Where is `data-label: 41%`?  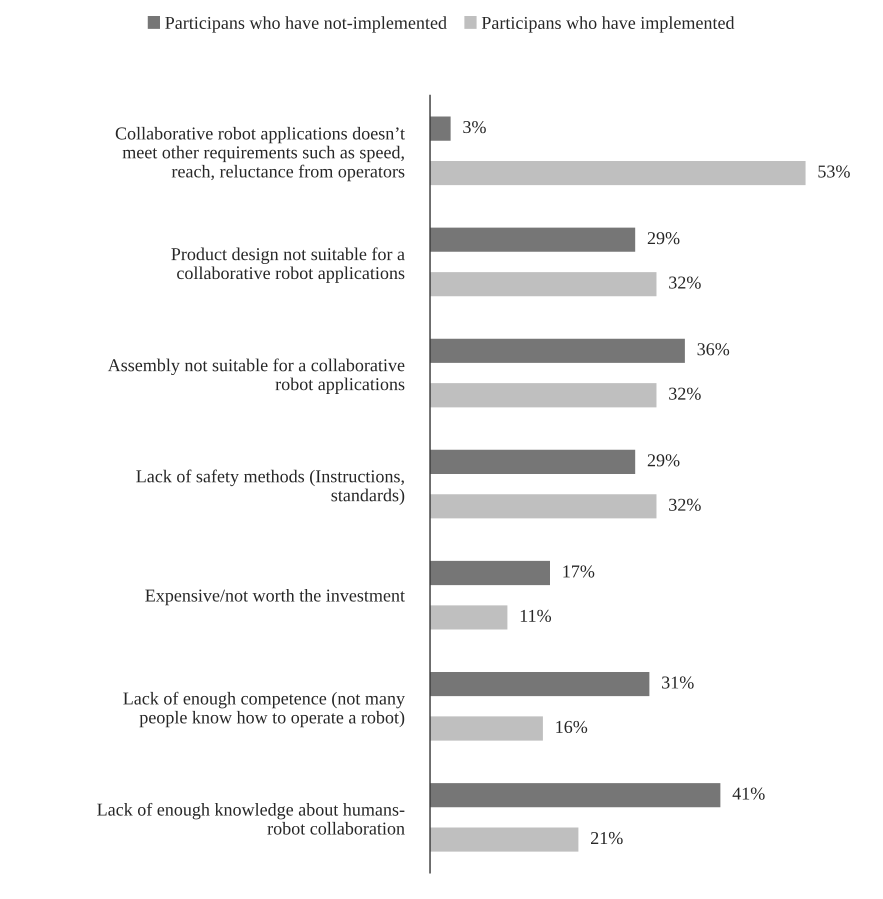
data-label: 41% is located at coordinates (748, 794).